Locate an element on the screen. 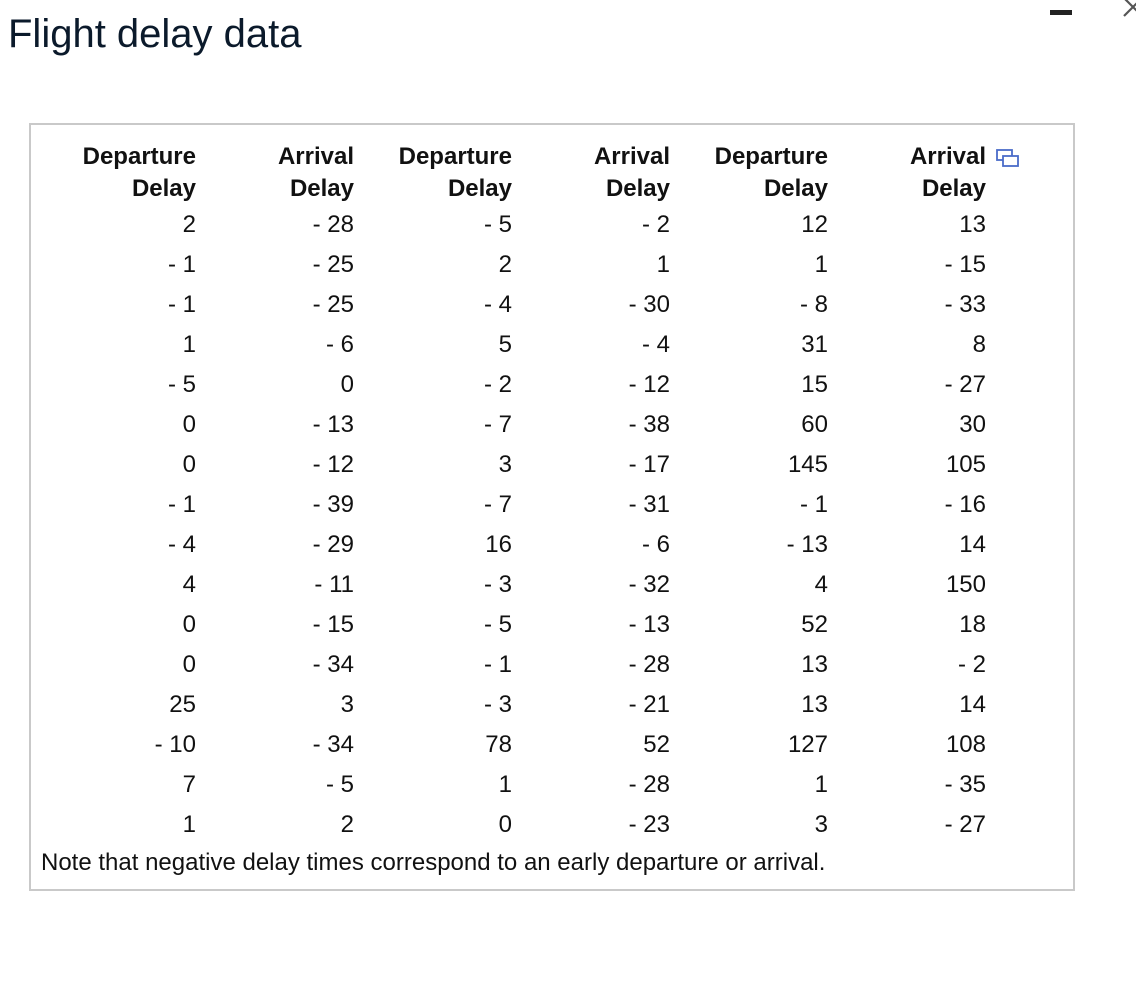 Image resolution: width=1136 pixels, height=984 pixels. table-cell: 15 is located at coordinates (814, 384).